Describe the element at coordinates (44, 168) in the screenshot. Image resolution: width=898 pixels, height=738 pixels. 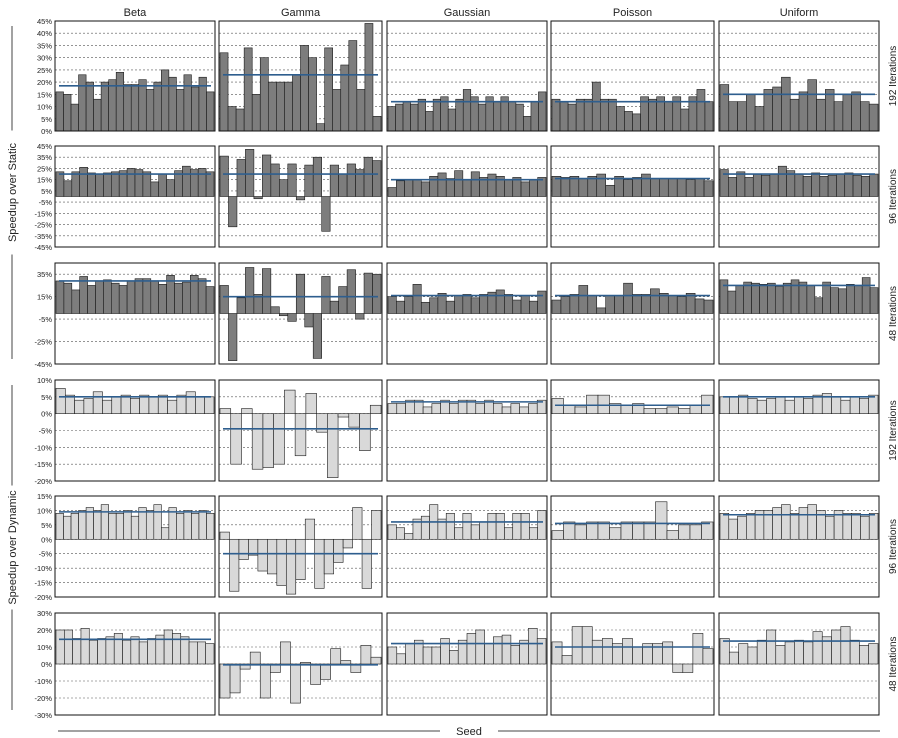
I see `y-tick-label: 25%` at that location.